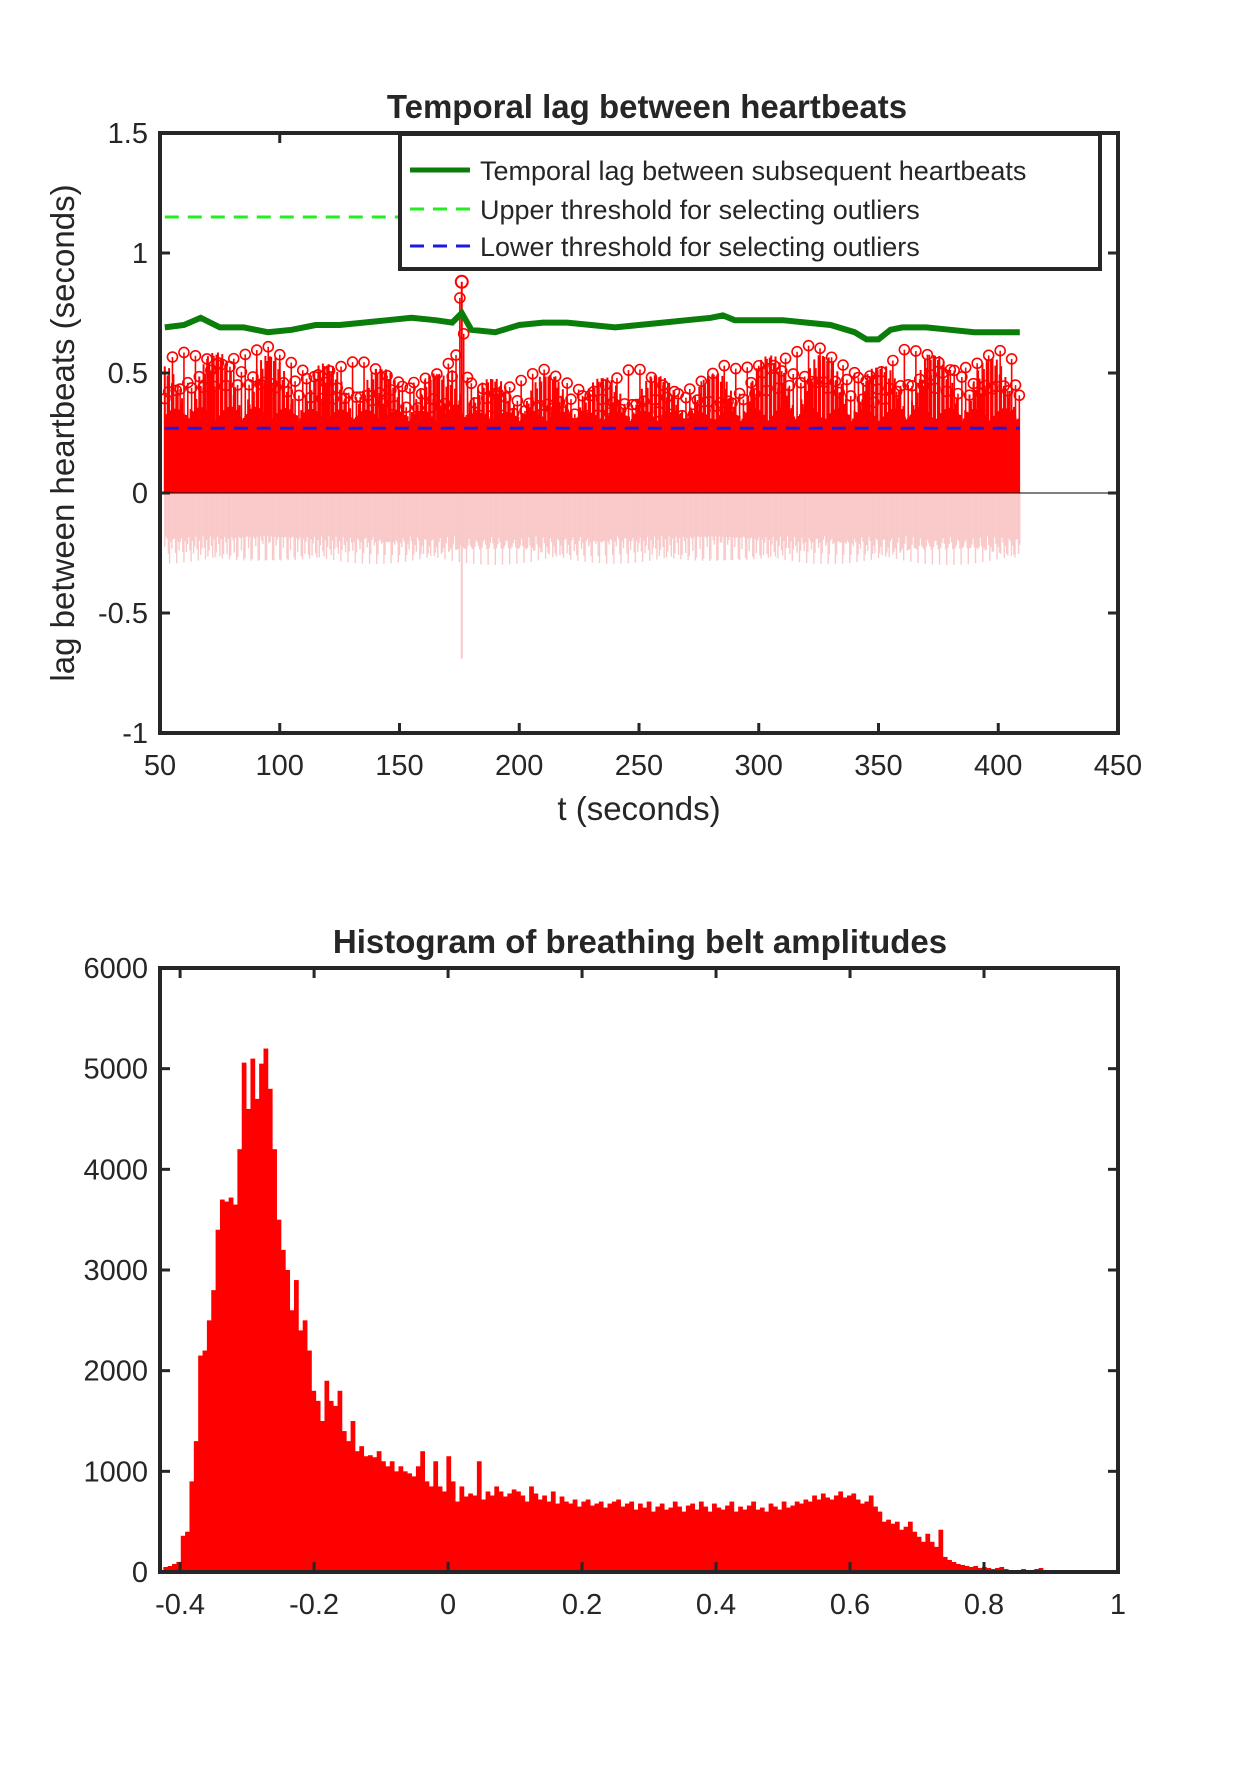  What do you see at coordinates (160, 766) in the screenshot?
I see `x-tick-label: 50` at bounding box center [160, 766].